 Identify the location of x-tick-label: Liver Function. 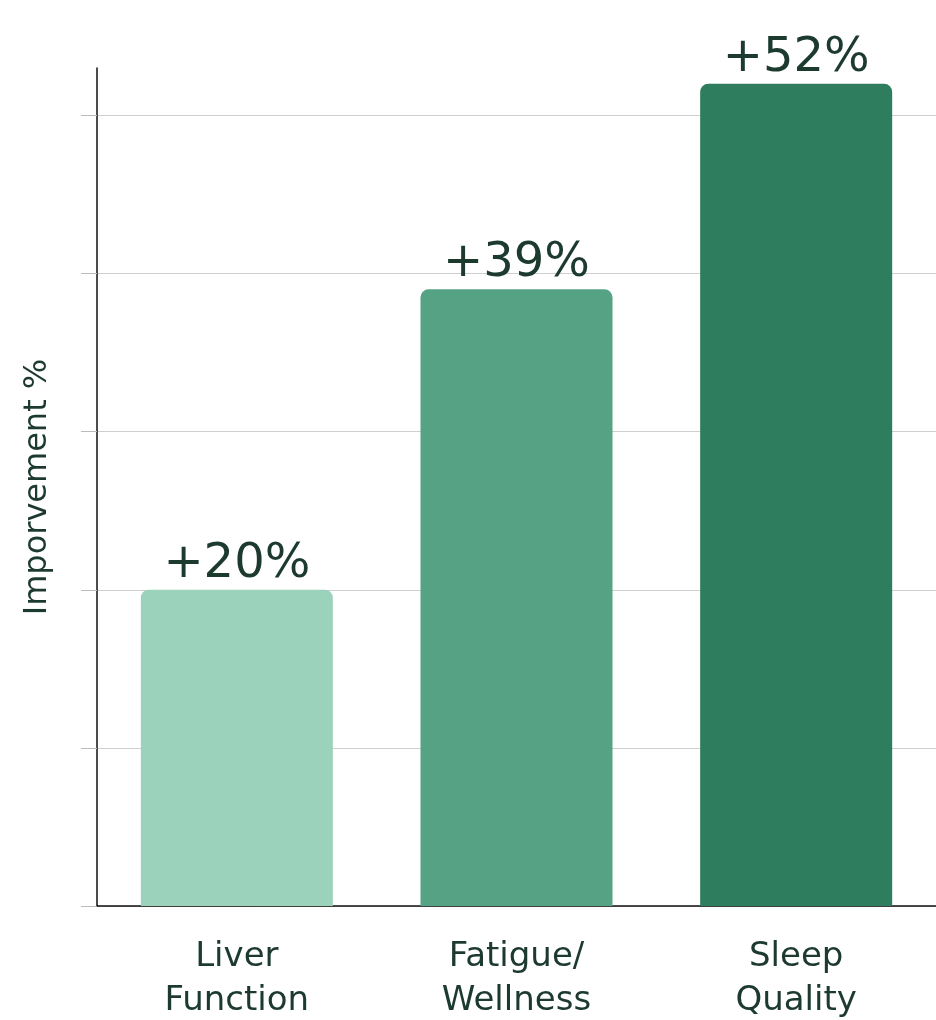
(237, 976).